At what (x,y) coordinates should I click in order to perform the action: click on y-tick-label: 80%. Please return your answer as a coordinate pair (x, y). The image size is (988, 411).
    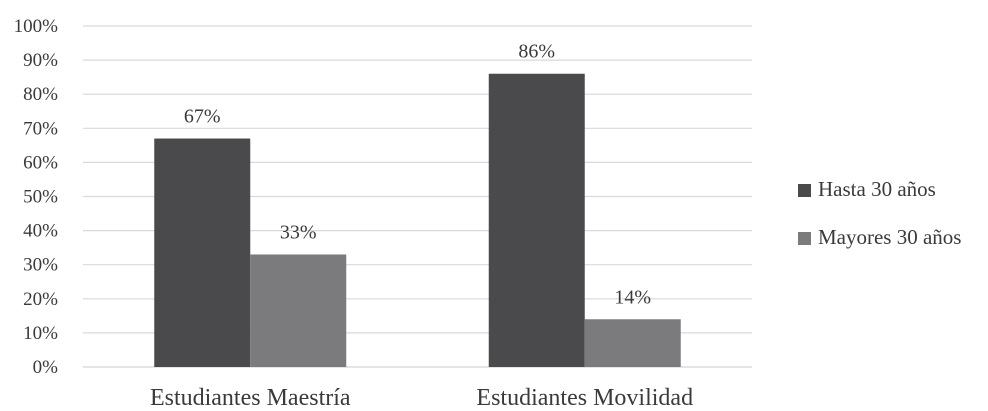
    Looking at the image, I should click on (40, 94).